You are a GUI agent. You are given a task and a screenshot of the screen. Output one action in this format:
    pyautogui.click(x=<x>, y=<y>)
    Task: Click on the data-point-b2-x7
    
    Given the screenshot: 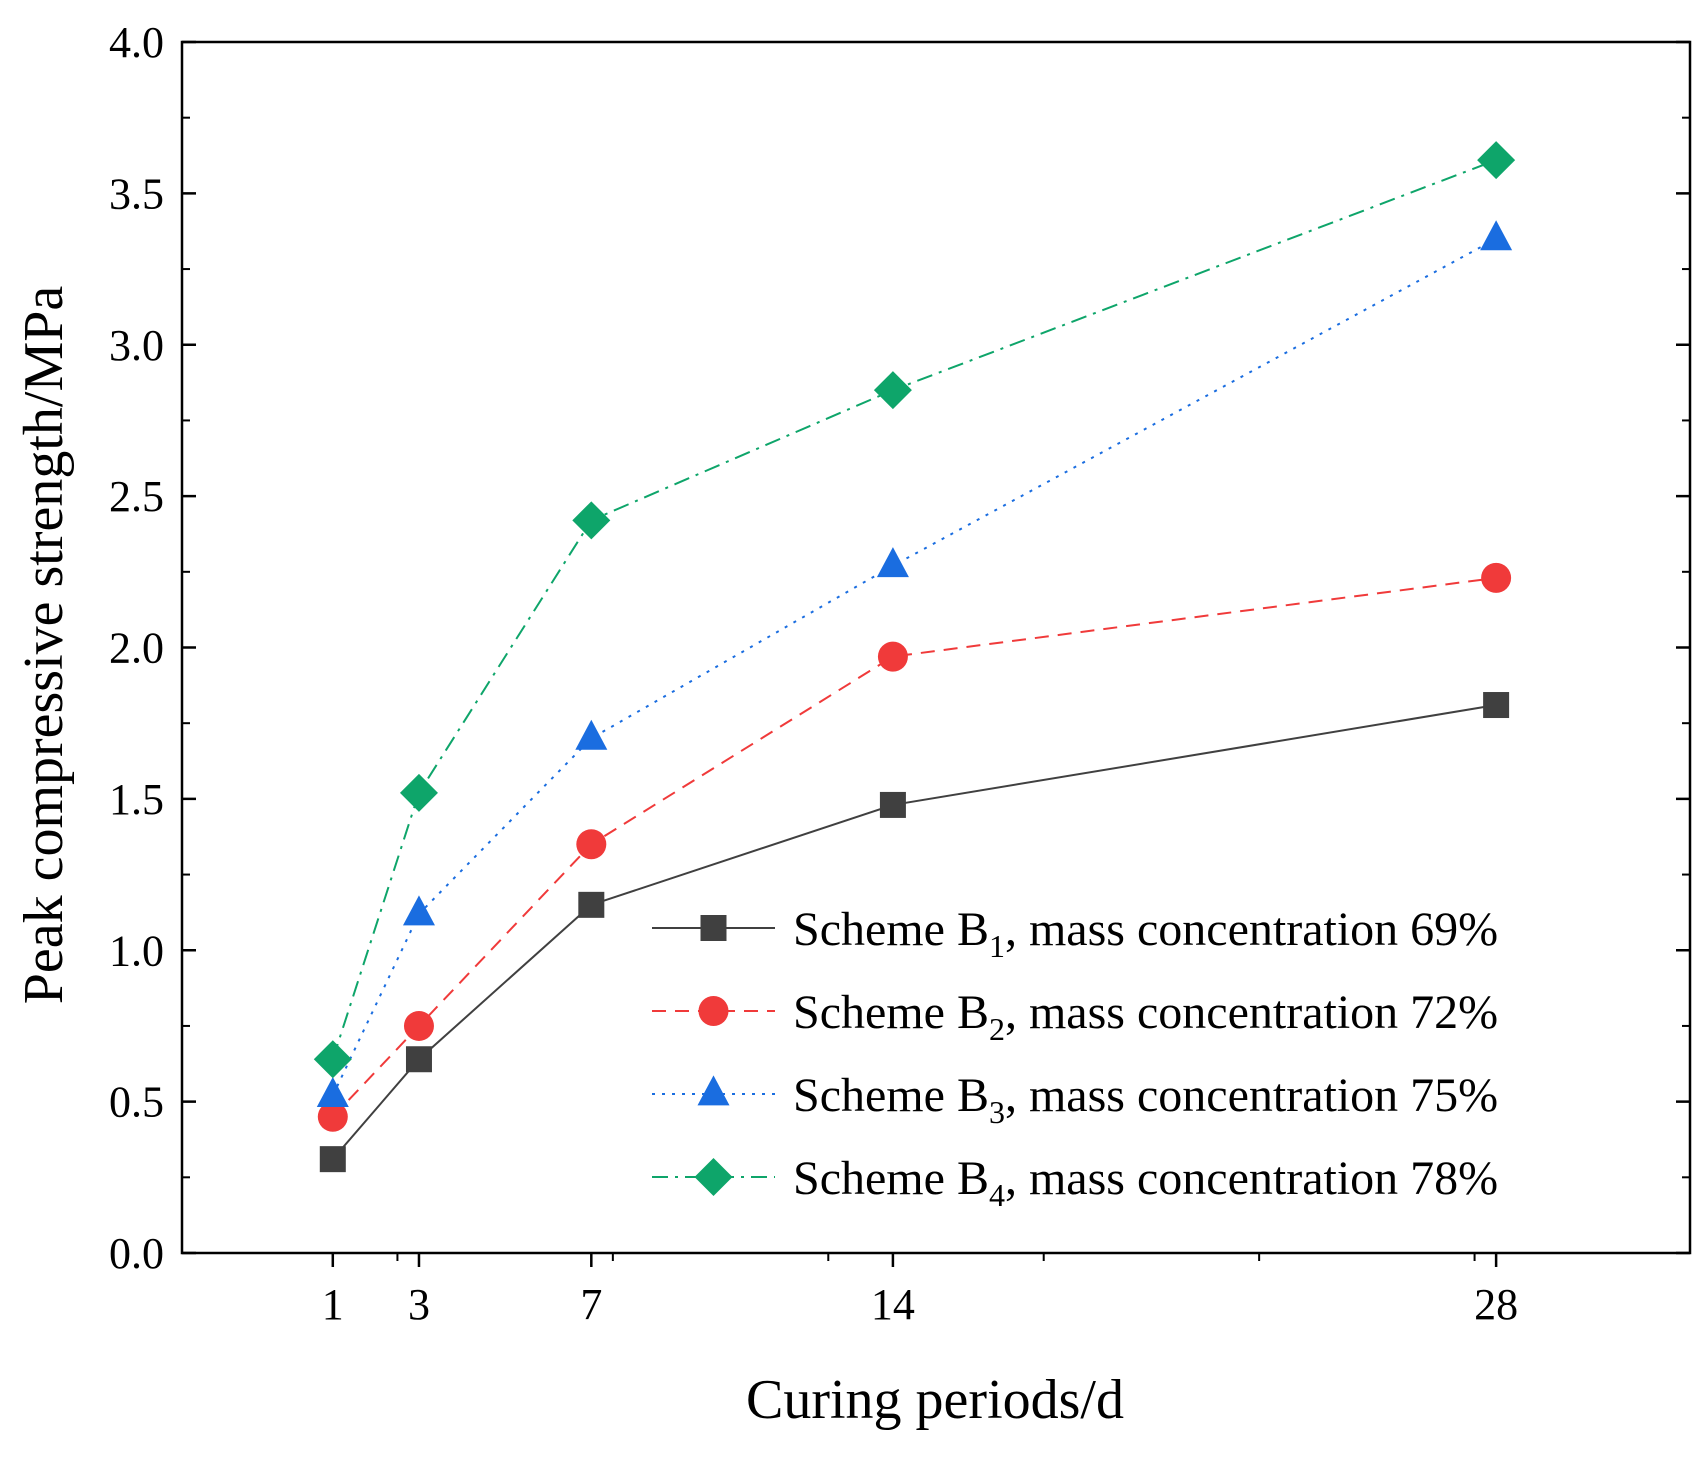 What is the action you would take?
    pyautogui.click(x=591, y=844)
    